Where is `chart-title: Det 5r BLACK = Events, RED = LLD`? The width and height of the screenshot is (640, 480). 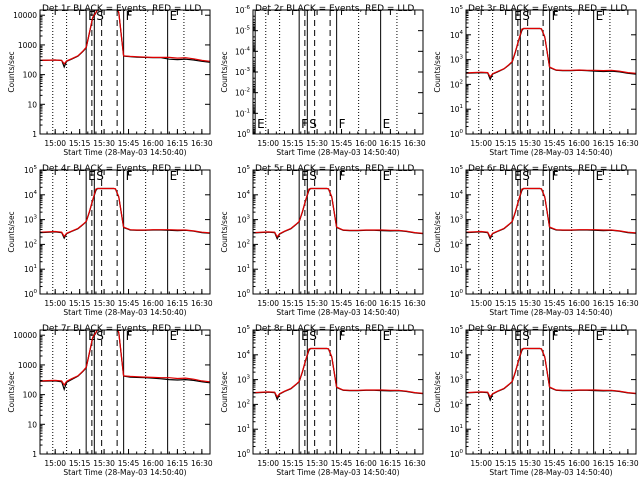
chart-title: Det 5r BLACK = Events, RED = LLD is located at coordinates (334, 169).